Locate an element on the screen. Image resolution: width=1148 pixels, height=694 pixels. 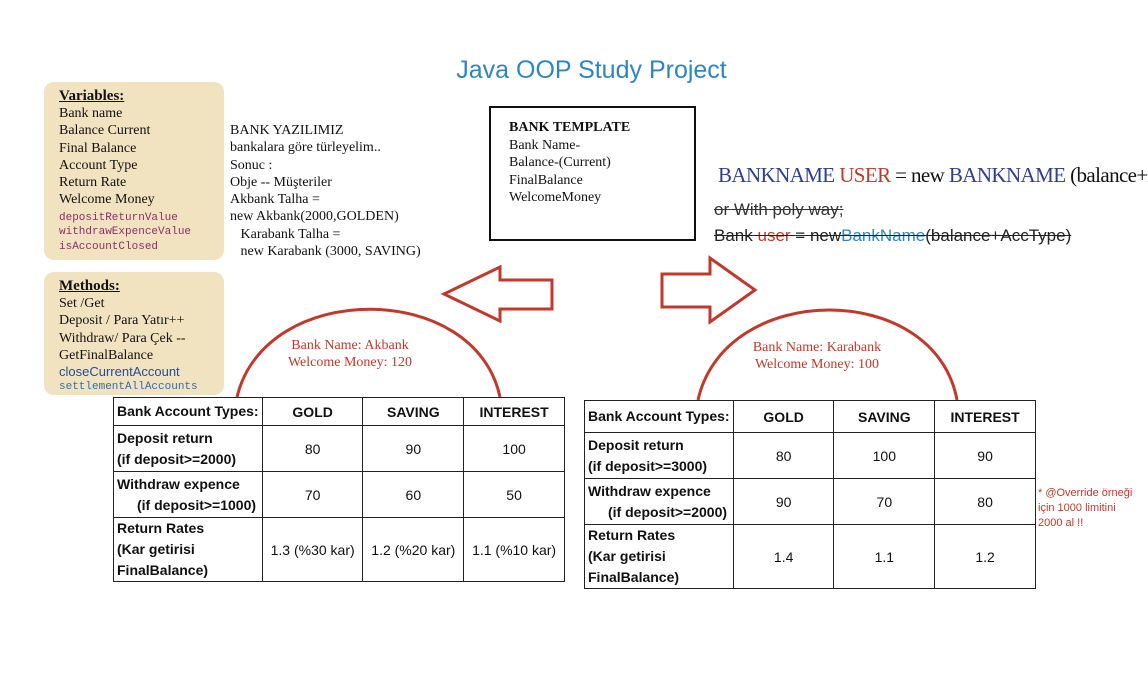
table-cell: 50 is located at coordinates (514, 494).